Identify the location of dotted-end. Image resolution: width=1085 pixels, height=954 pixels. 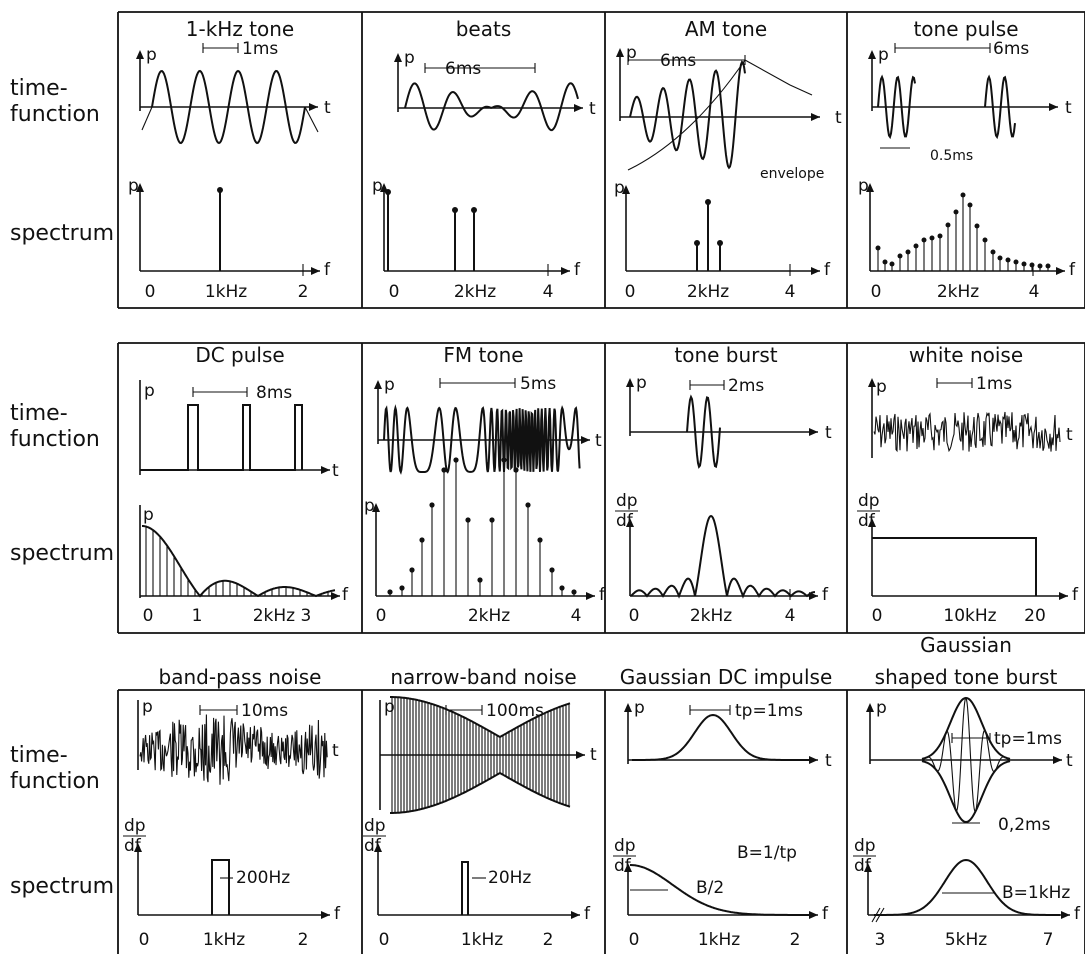
(311, 119).